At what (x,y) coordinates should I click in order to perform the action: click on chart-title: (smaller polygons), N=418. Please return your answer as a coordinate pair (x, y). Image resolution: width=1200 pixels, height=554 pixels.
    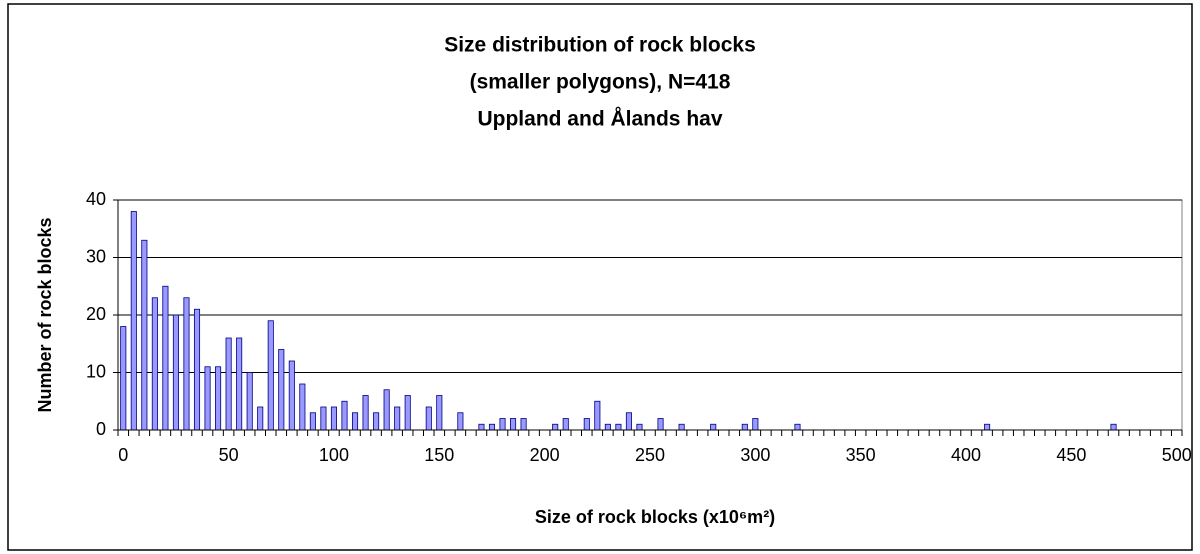
    Looking at the image, I should click on (600, 82).